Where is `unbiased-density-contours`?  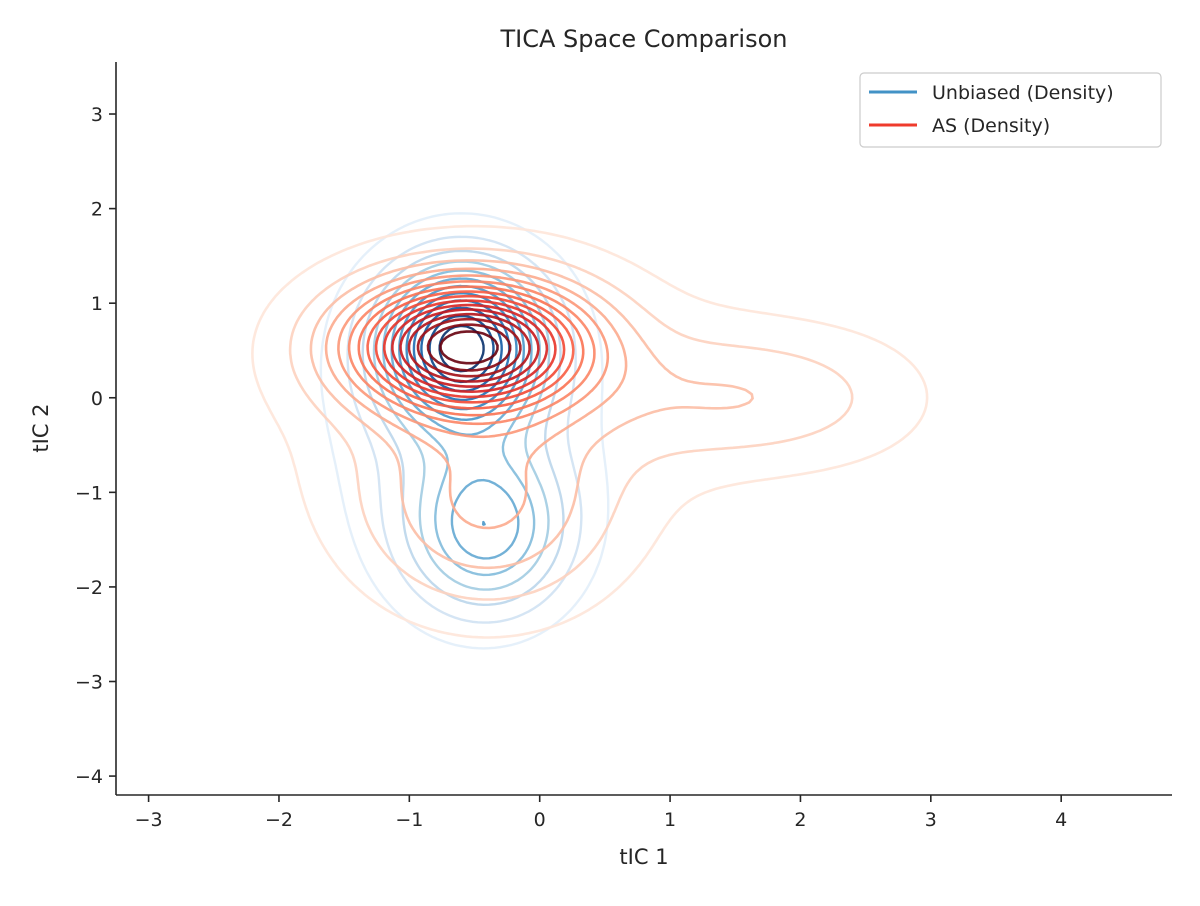 unbiased-density-contours is located at coordinates (464, 431).